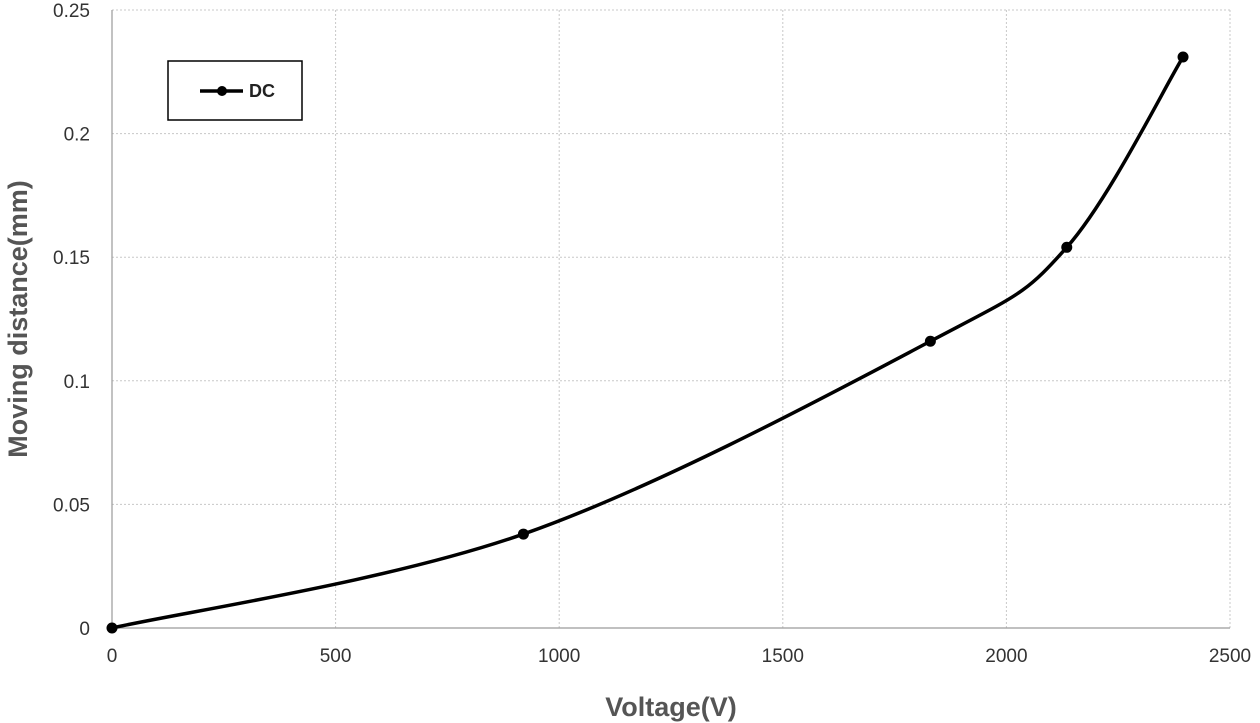 The width and height of the screenshot is (1260, 723). I want to click on x-tick-label: 500, so click(336, 656).